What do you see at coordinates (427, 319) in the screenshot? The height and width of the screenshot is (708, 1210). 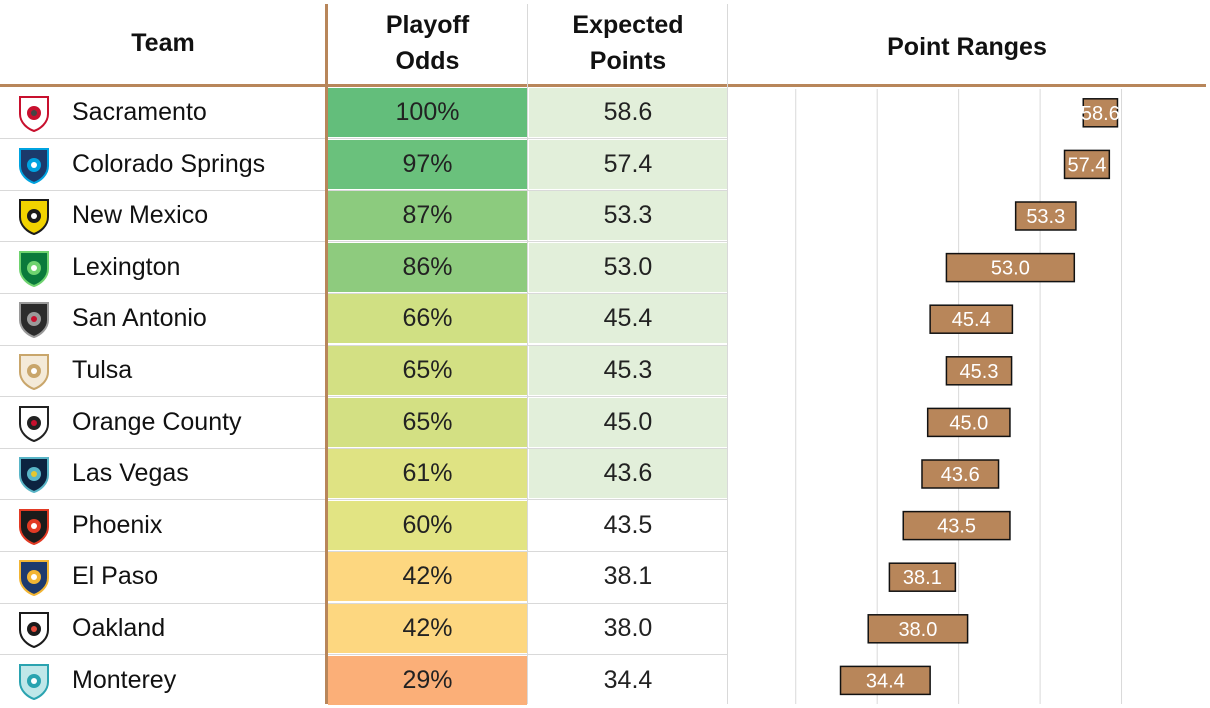 I see `playoff-odds-cell: 66%` at bounding box center [427, 319].